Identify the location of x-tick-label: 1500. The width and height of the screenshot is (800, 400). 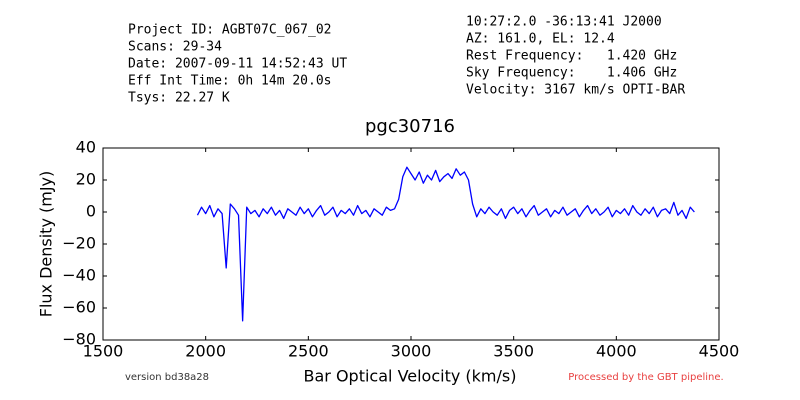
(103, 351).